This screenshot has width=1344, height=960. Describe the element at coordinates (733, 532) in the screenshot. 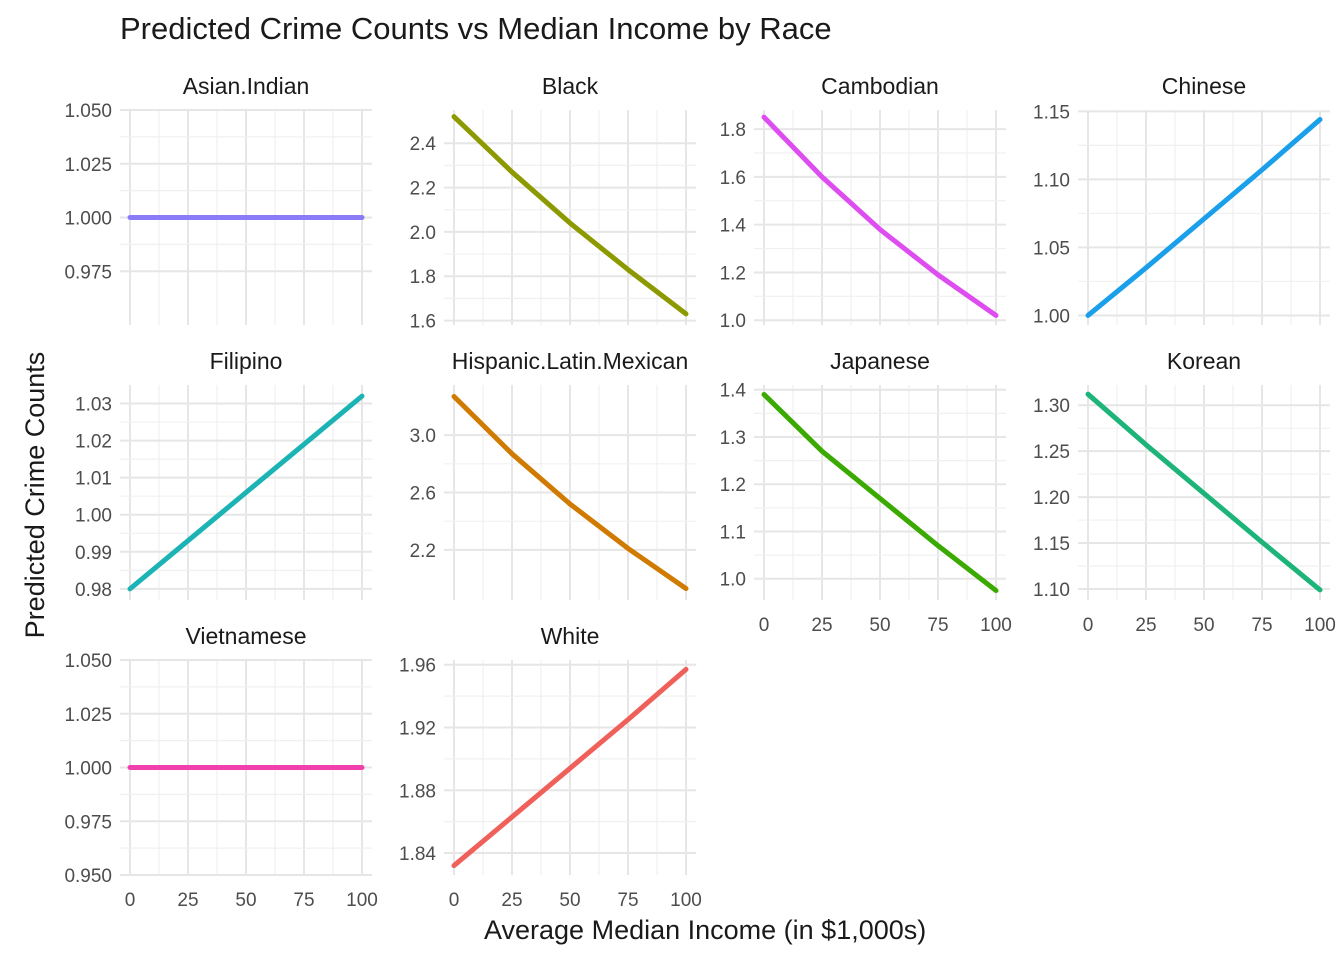

I see `y-tick-label: 1.1` at that location.